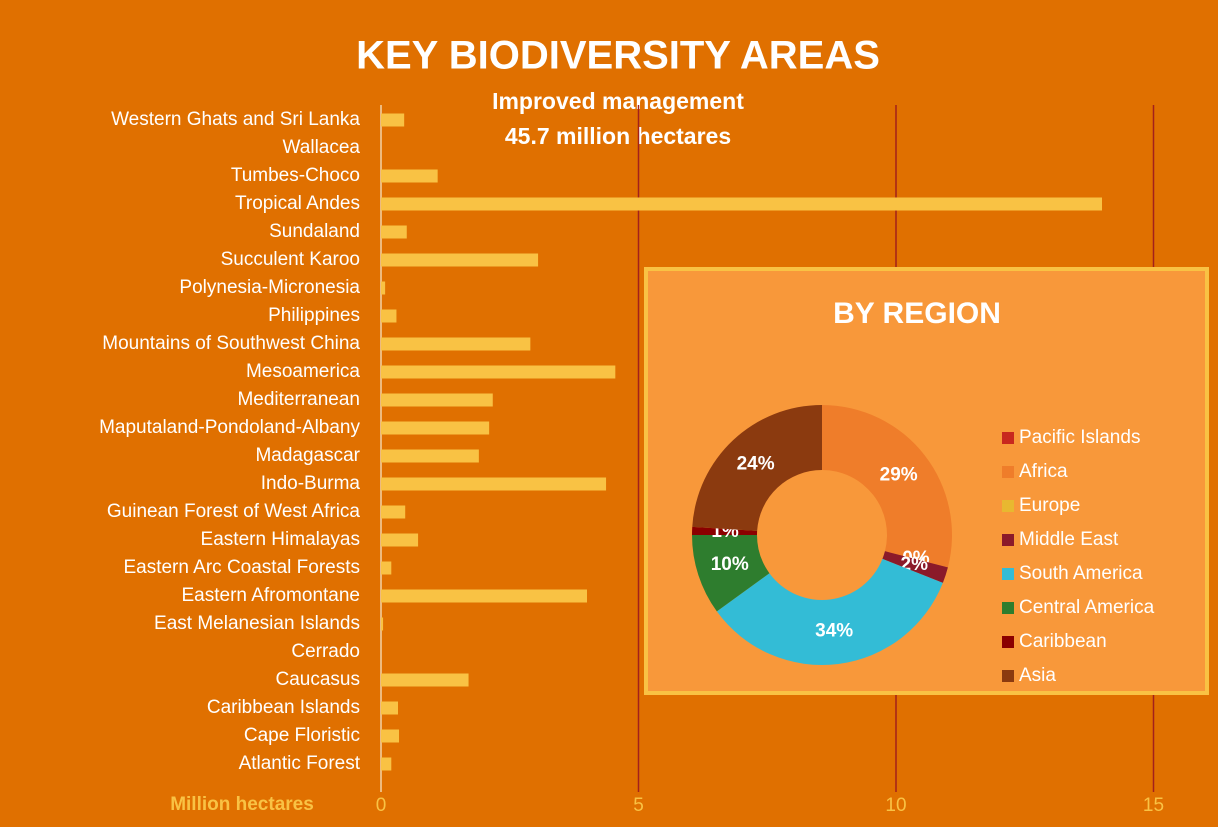  I want to click on legend-label: Asia, so click(1037, 675).